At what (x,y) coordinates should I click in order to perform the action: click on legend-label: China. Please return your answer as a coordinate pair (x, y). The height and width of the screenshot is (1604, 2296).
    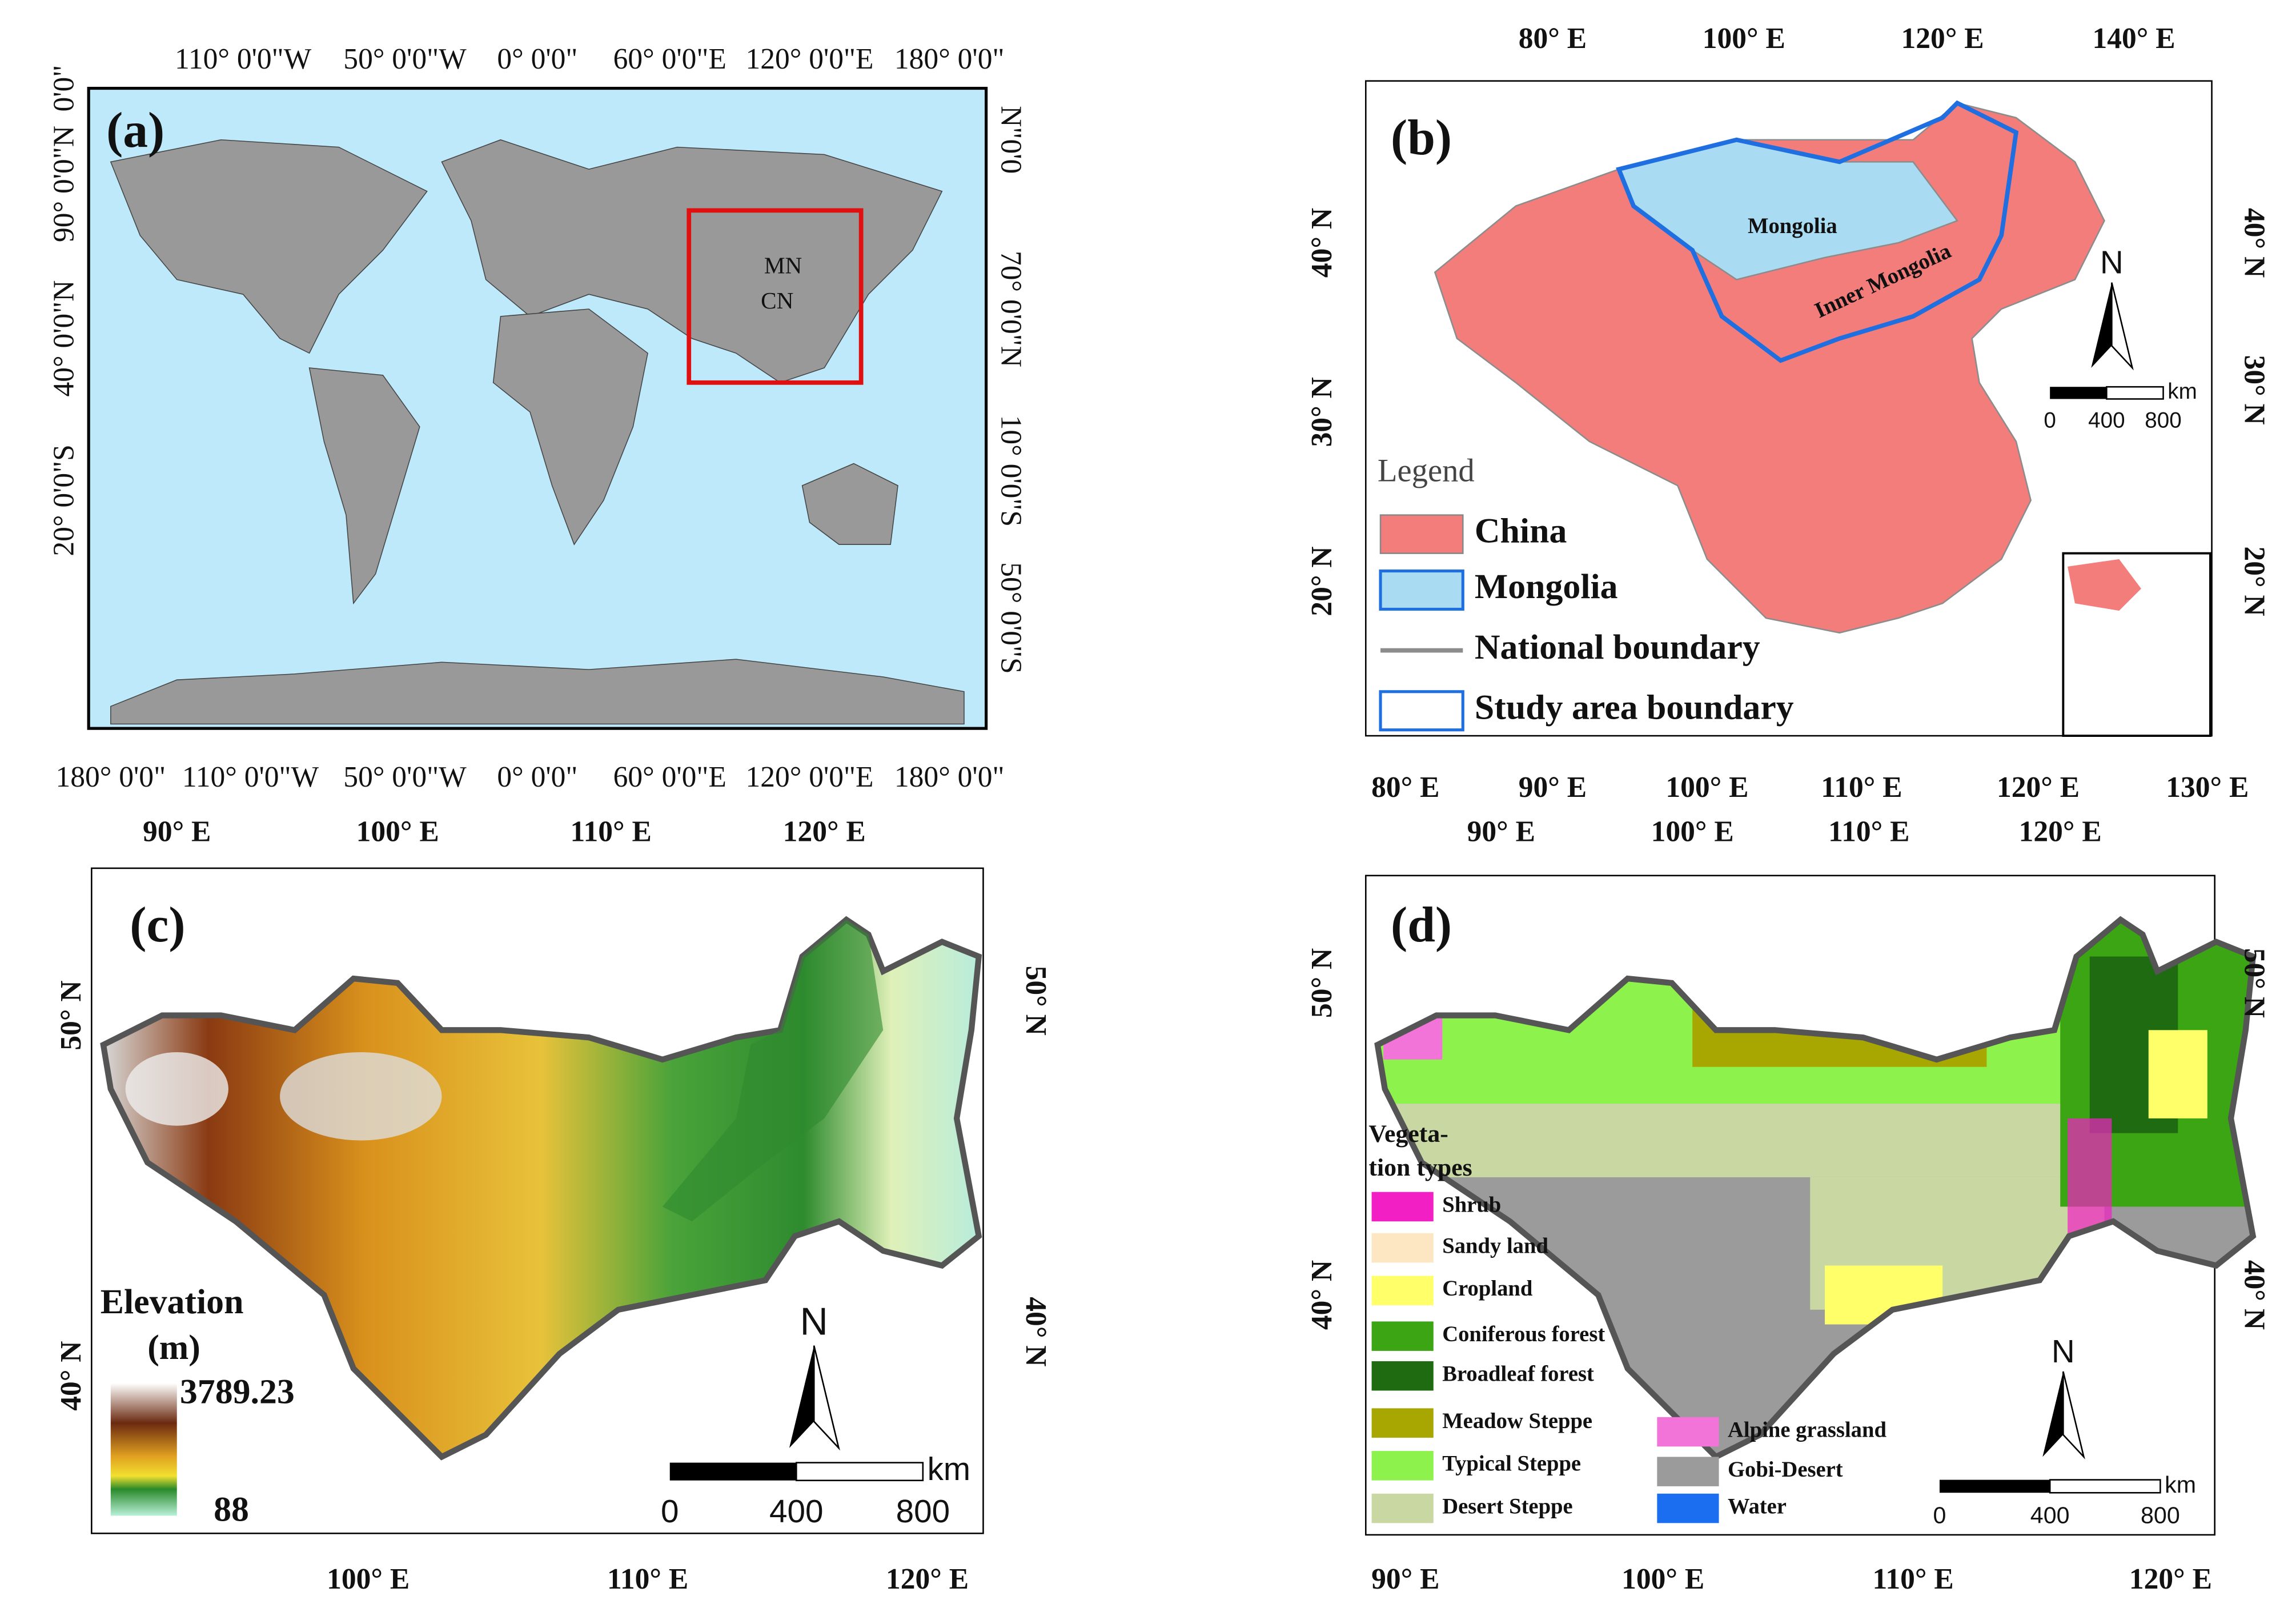
    Looking at the image, I should click on (1521, 530).